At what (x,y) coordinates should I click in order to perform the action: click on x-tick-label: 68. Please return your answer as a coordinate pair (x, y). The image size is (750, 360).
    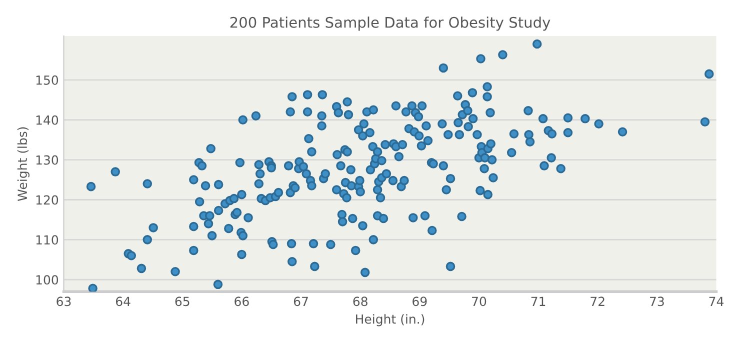
    Looking at the image, I should click on (360, 301).